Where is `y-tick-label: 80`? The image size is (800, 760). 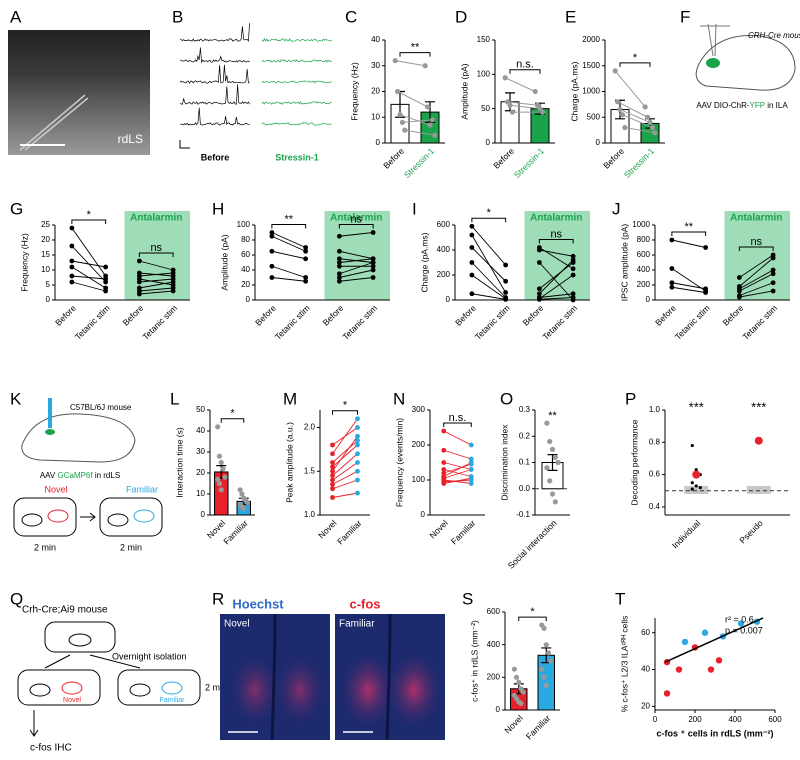
y-tick-label: 80 is located at coordinates (245, 239).